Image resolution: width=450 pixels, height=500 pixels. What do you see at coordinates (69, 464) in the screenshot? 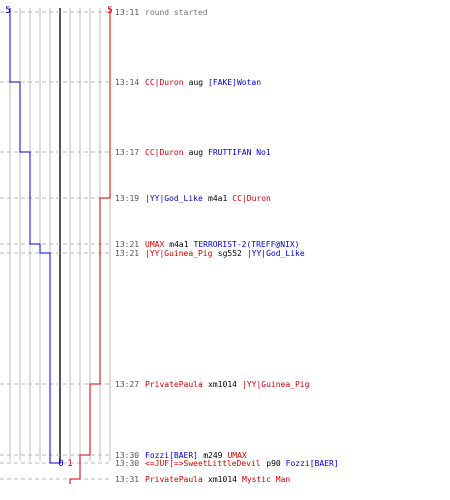
I see `alive-count-label-2: 1` at bounding box center [69, 464].